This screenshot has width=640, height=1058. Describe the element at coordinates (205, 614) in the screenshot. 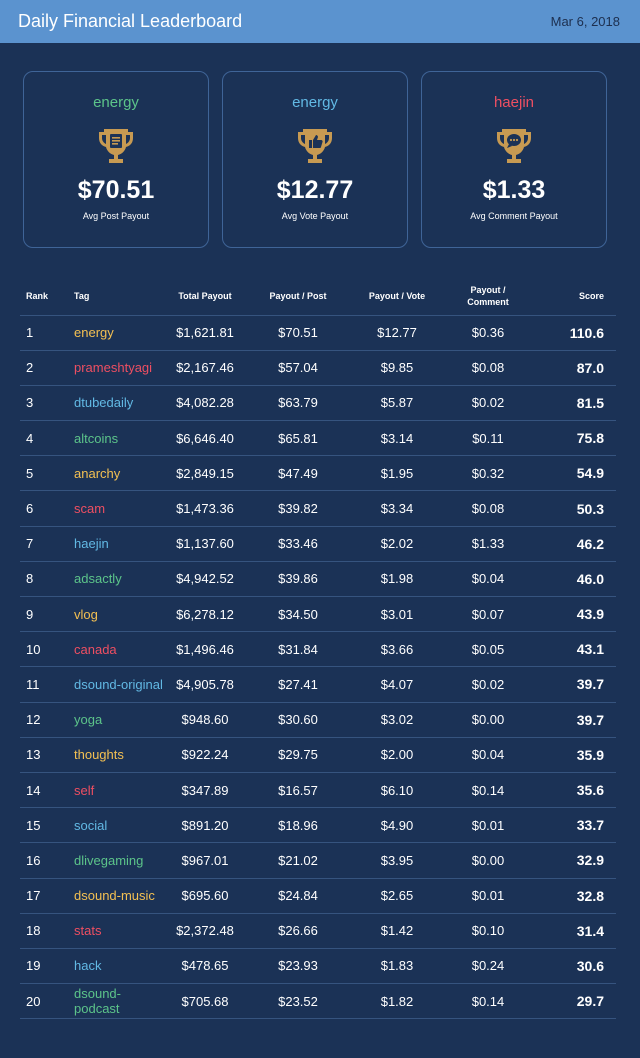

I see `total-payout-cell: $6,278.12` at that location.